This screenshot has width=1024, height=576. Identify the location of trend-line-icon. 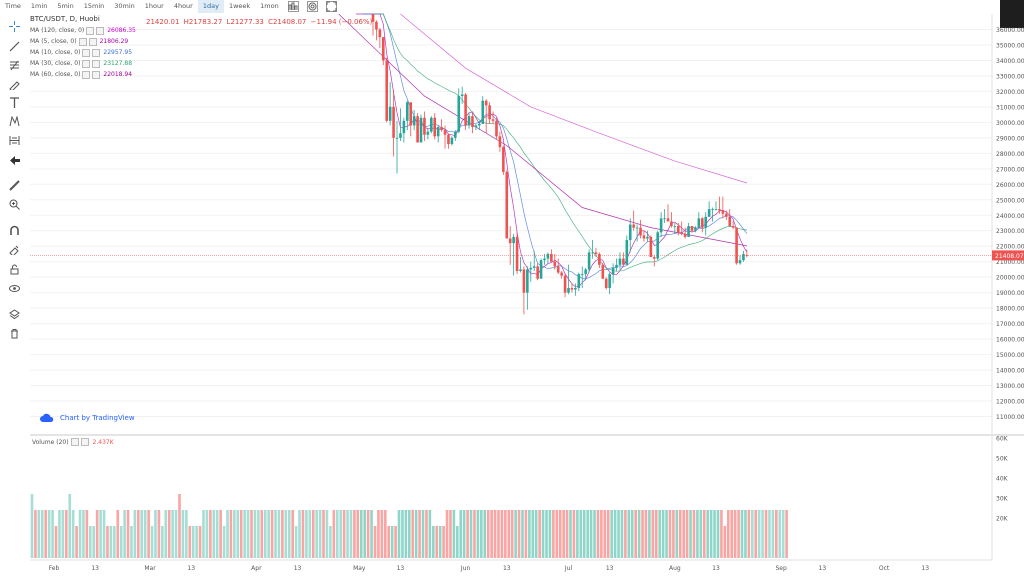
(14, 46).